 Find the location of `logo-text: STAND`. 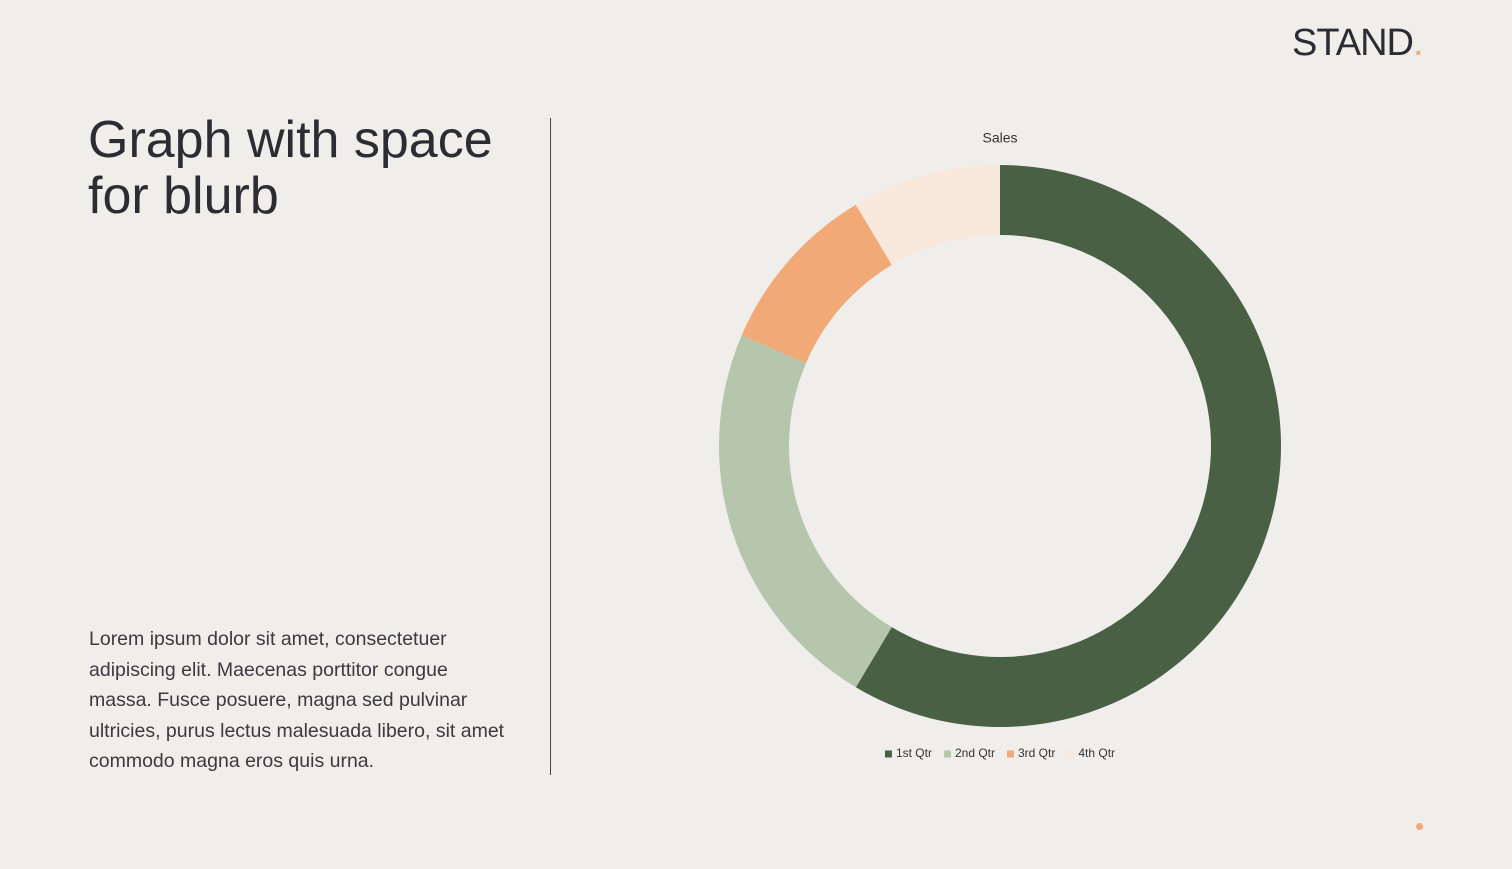

logo-text: STAND is located at coordinates (1353, 43).